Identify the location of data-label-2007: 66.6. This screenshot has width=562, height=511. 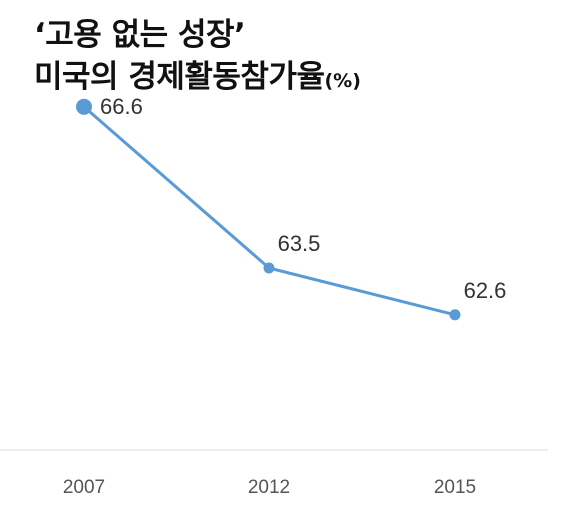
(121, 106).